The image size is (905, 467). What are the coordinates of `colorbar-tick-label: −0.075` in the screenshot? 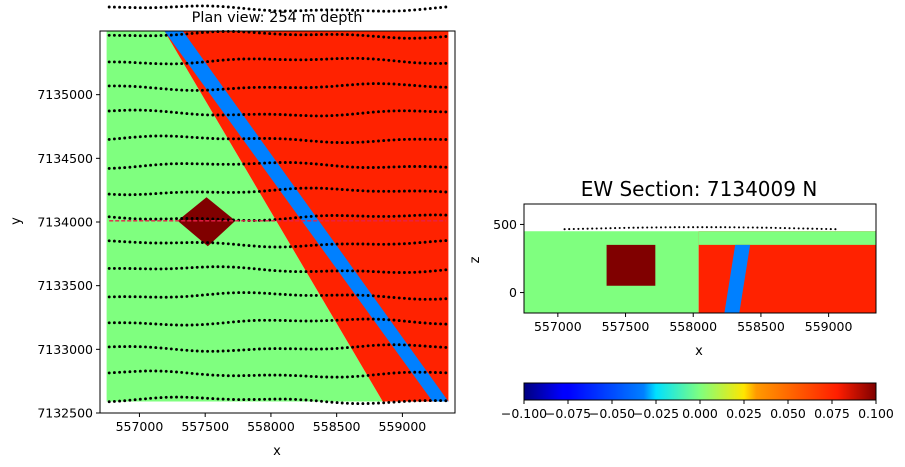 It's located at (568, 413).